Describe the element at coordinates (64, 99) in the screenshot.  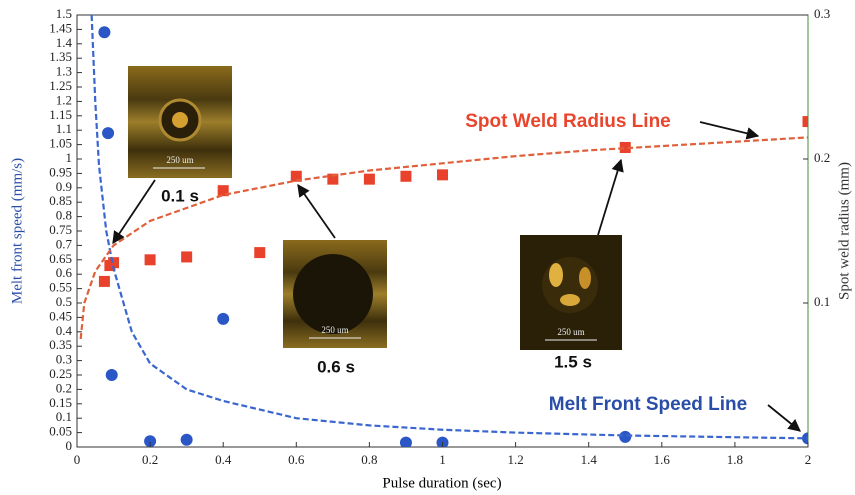
I see `y-tick-label: 1.2` at that location.